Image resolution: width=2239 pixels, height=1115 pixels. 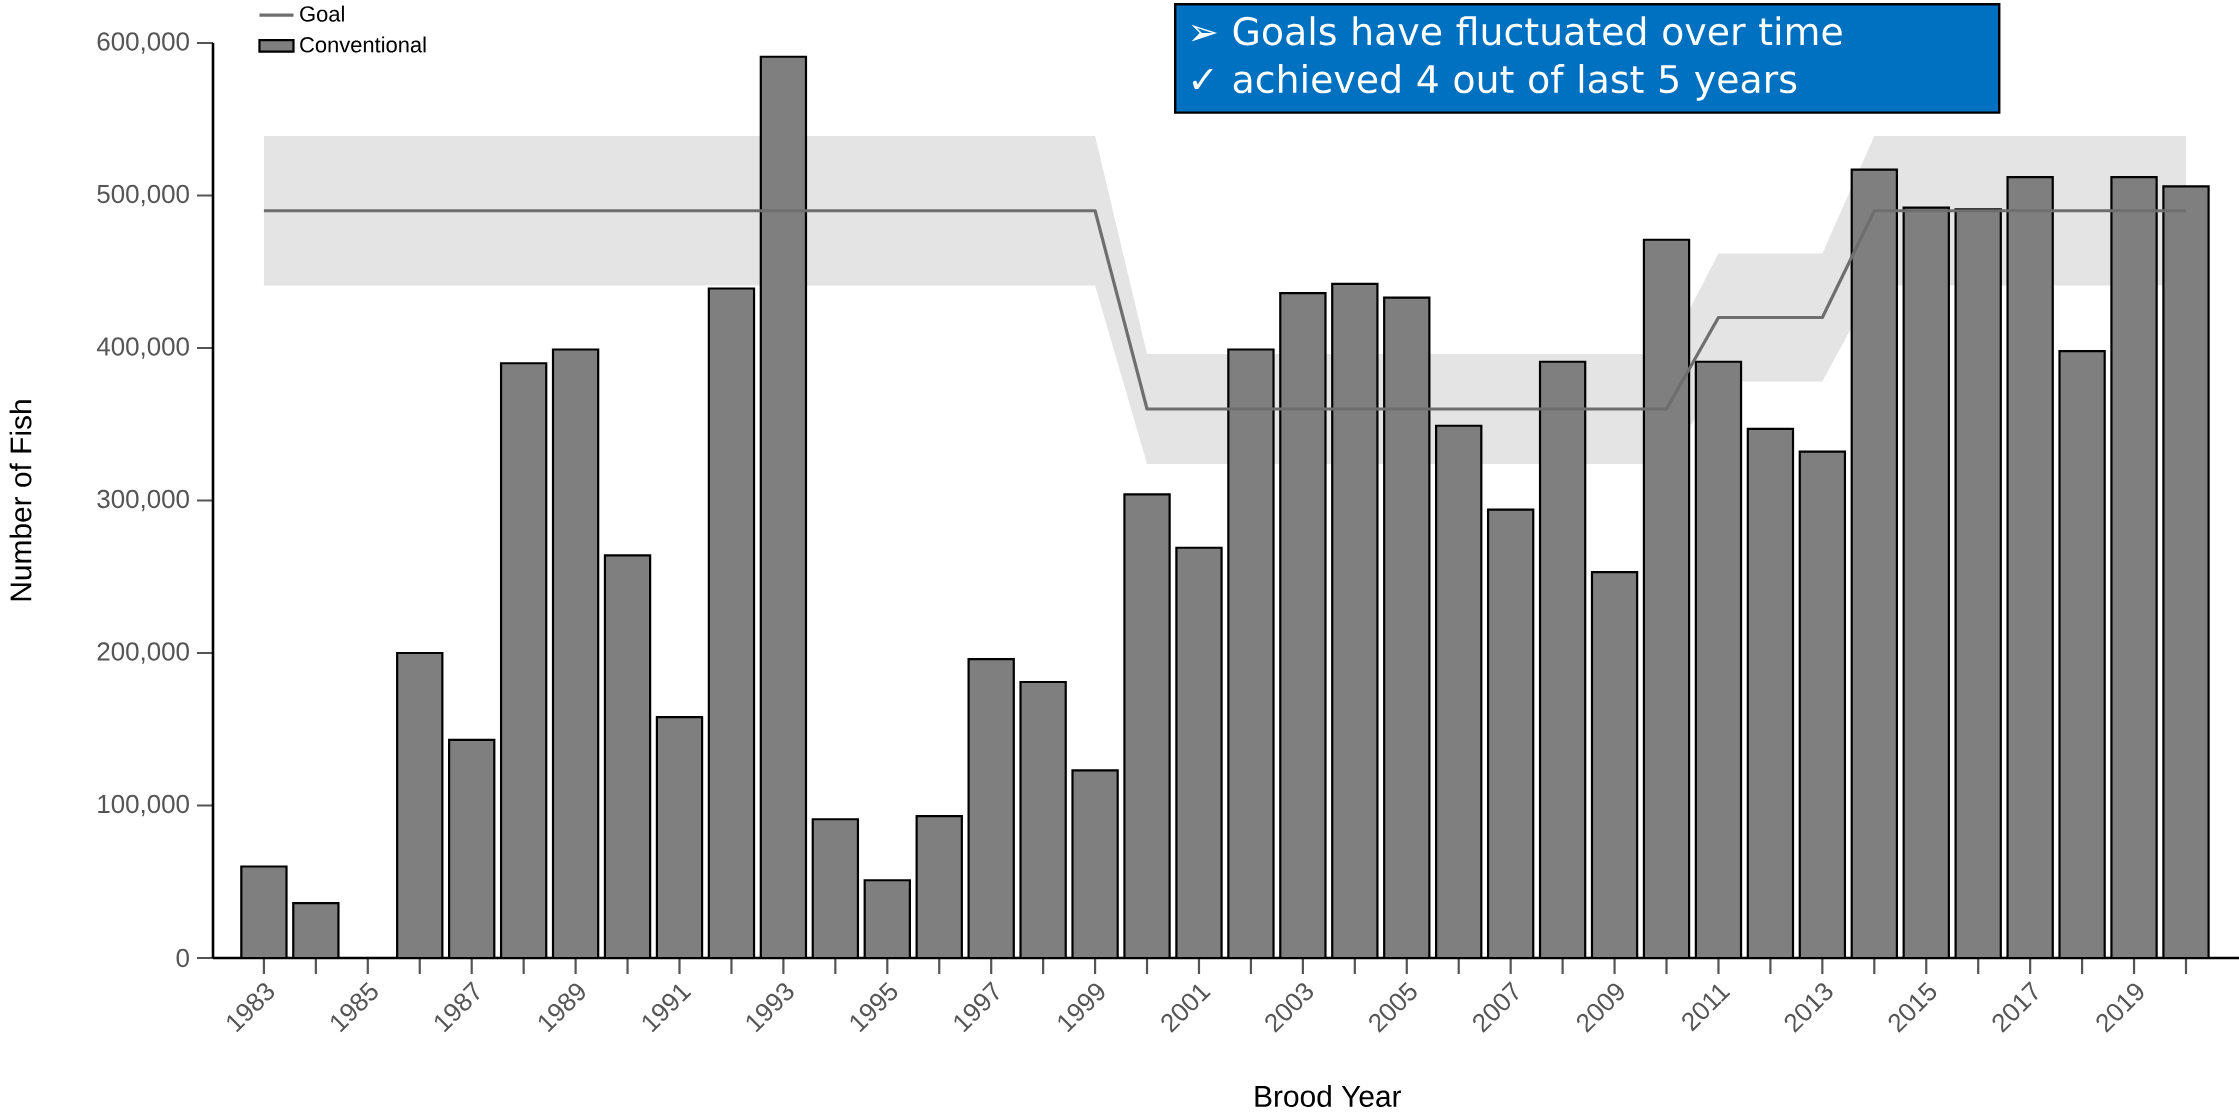 I want to click on y-tick-label: 0, so click(x=182, y=958).